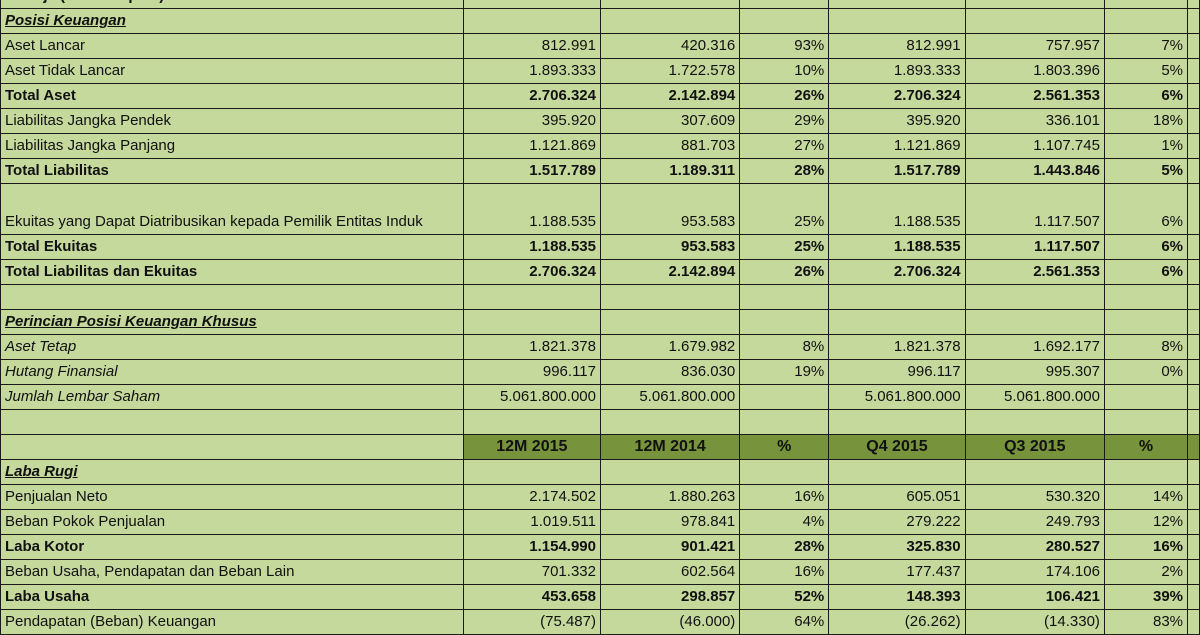 The image size is (1200, 635). Describe the element at coordinates (1034, 621) in the screenshot. I see `value-cell: (14.330)` at that location.